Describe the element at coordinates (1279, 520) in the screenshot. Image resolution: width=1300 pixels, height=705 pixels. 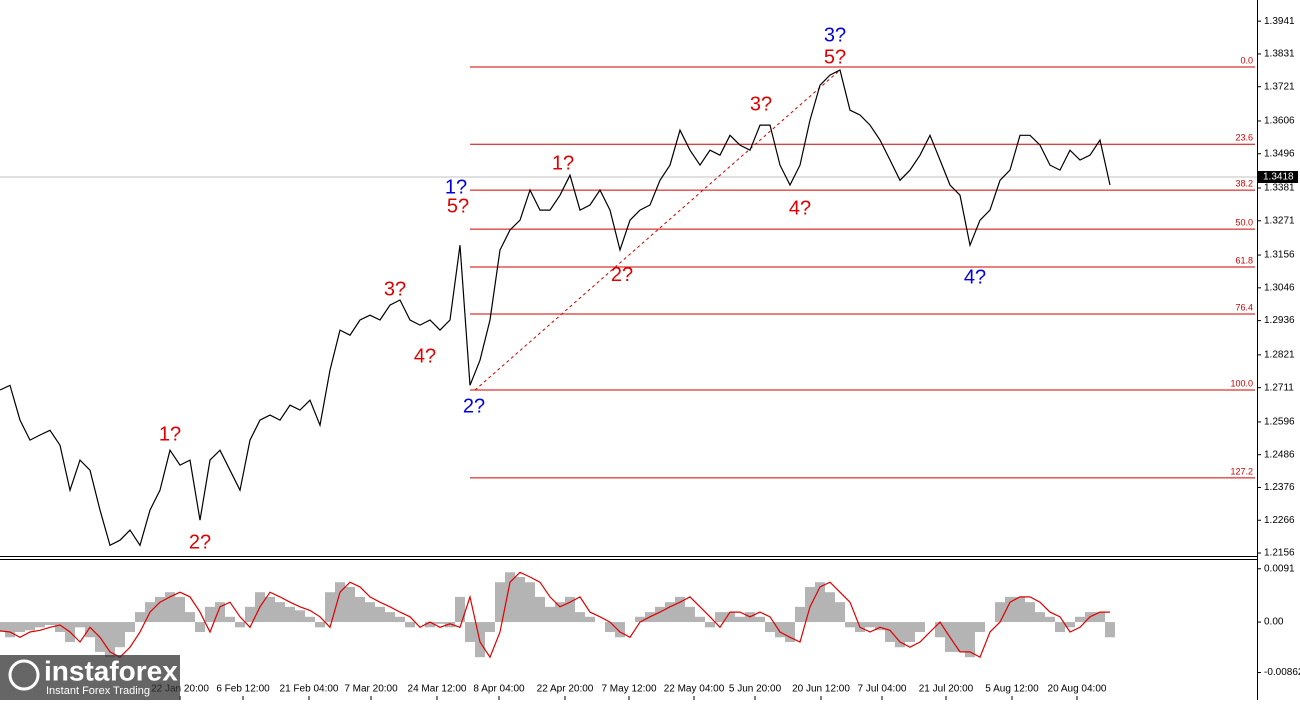
I see `y-tick-label: 1.2266` at that location.